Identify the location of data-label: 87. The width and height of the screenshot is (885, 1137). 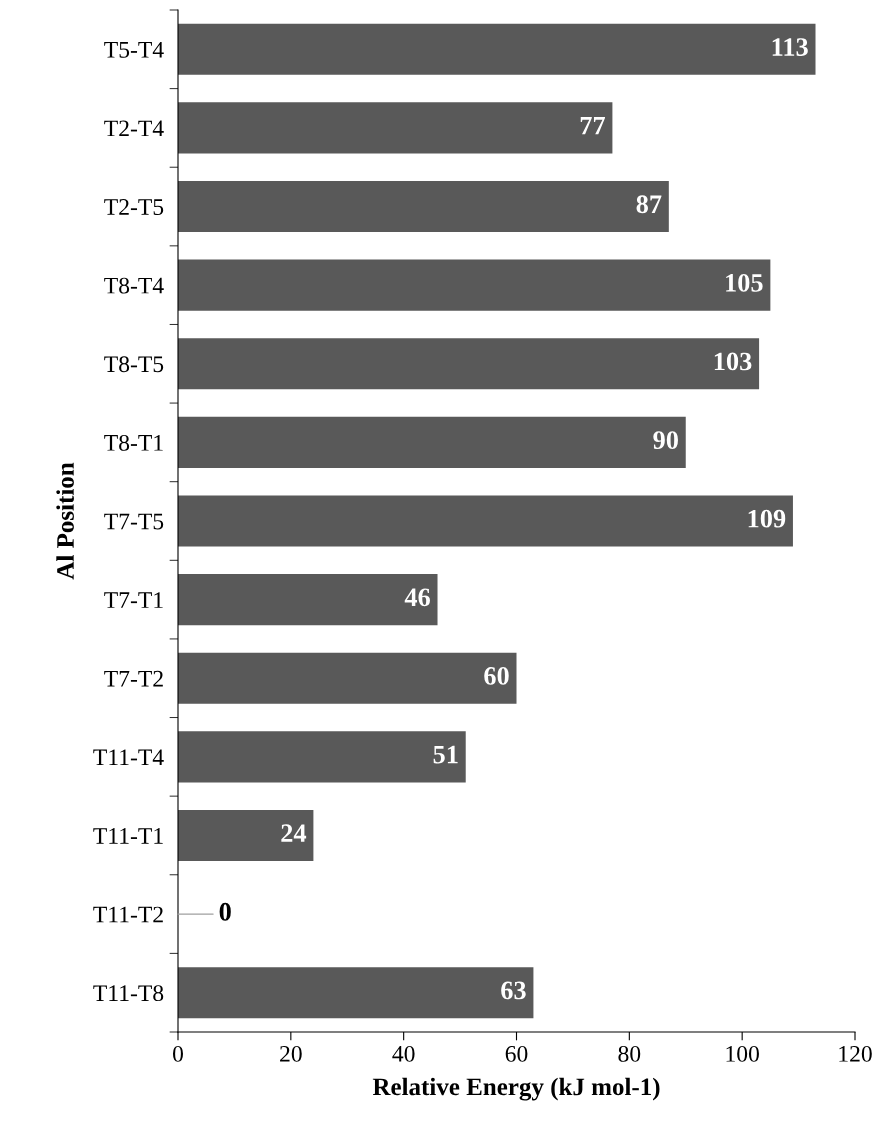
(649, 204).